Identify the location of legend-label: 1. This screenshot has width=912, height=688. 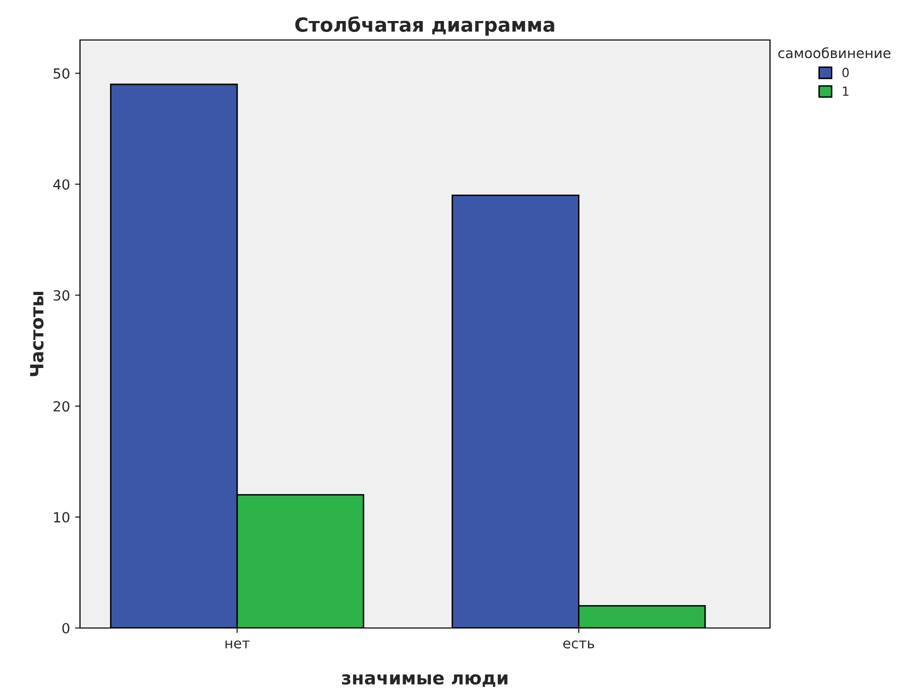
(845, 91).